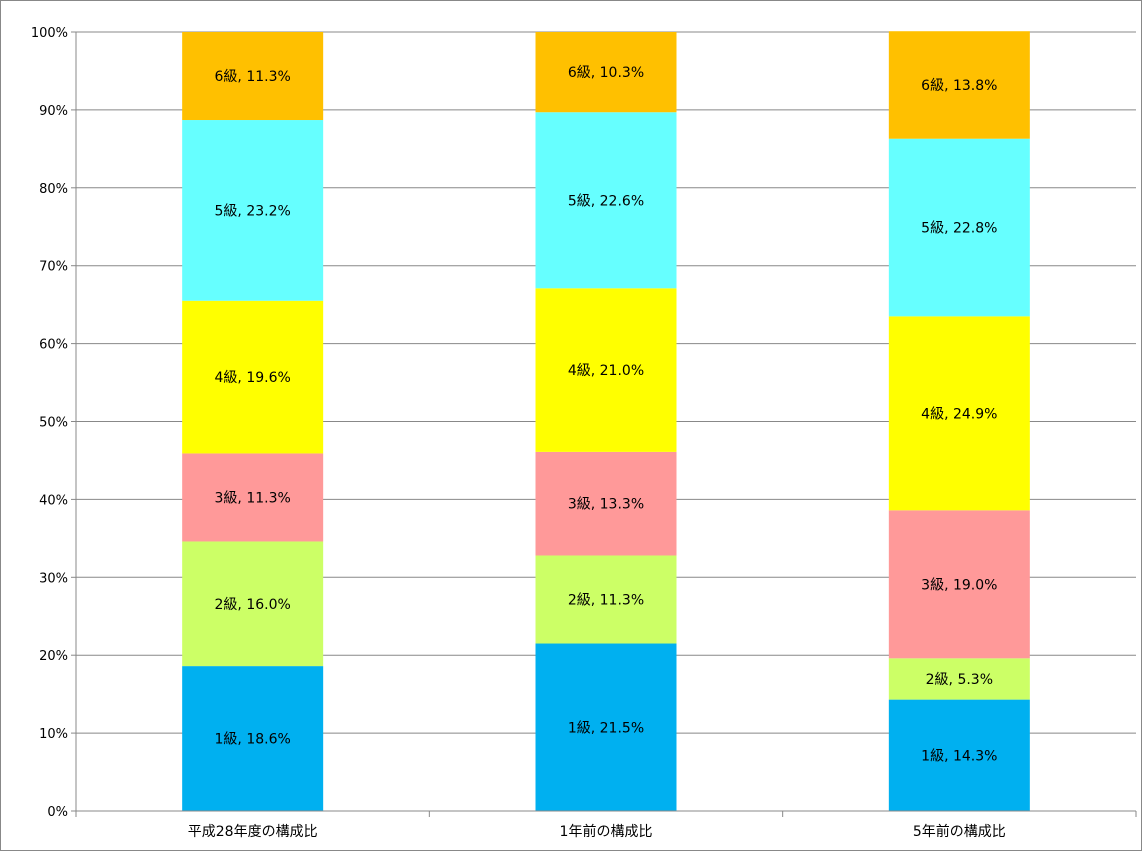 Image resolution: width=1142 pixels, height=852 pixels. I want to click on y-tick-label: 80%, so click(53, 189).